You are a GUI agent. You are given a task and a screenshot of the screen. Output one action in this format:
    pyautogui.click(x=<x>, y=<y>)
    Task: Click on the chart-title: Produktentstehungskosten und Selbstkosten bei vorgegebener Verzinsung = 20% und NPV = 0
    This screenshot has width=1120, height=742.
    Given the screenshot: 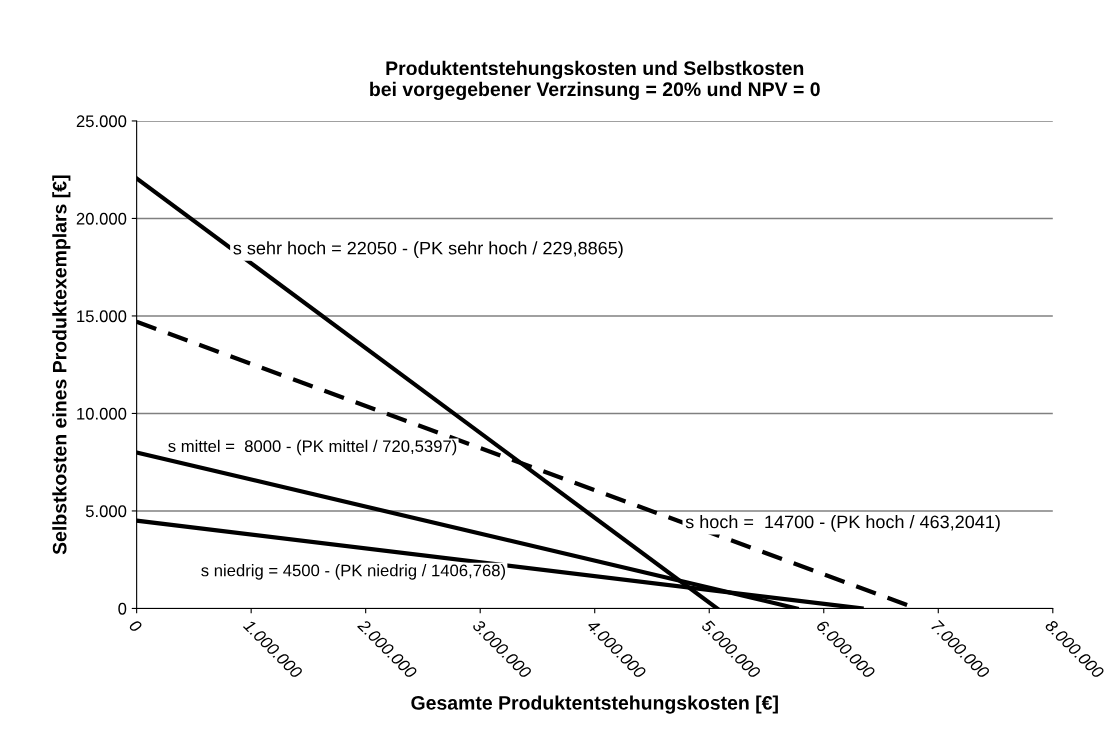 What is the action you would take?
    pyautogui.click(x=595, y=80)
    